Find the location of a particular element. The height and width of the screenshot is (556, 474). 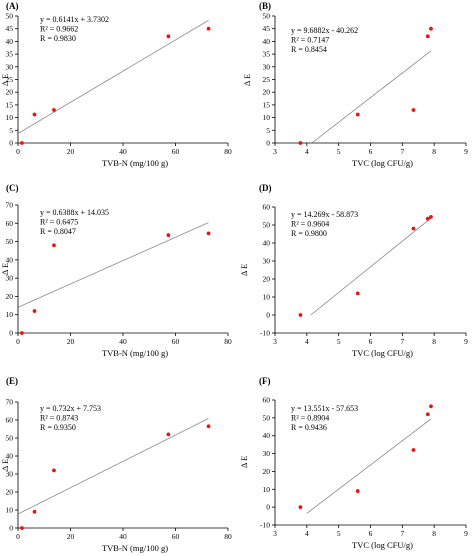

x-tick-label: 6 is located at coordinates (371, 151).